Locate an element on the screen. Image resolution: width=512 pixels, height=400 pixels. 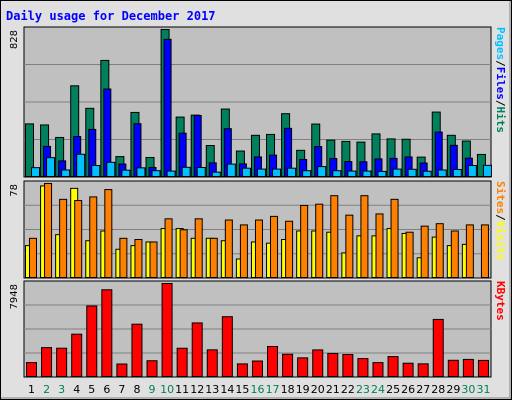
x-tick-label: 9 is located at coordinates (152, 389).